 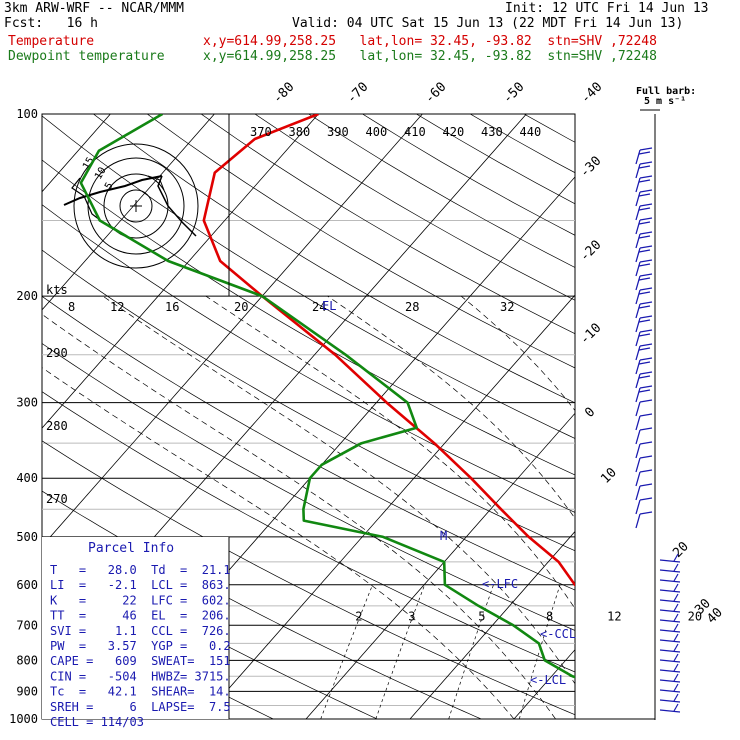 What do you see at coordinates (131, 548) in the screenshot?
I see `parcel-info-title: Parcel Info` at bounding box center [131, 548].